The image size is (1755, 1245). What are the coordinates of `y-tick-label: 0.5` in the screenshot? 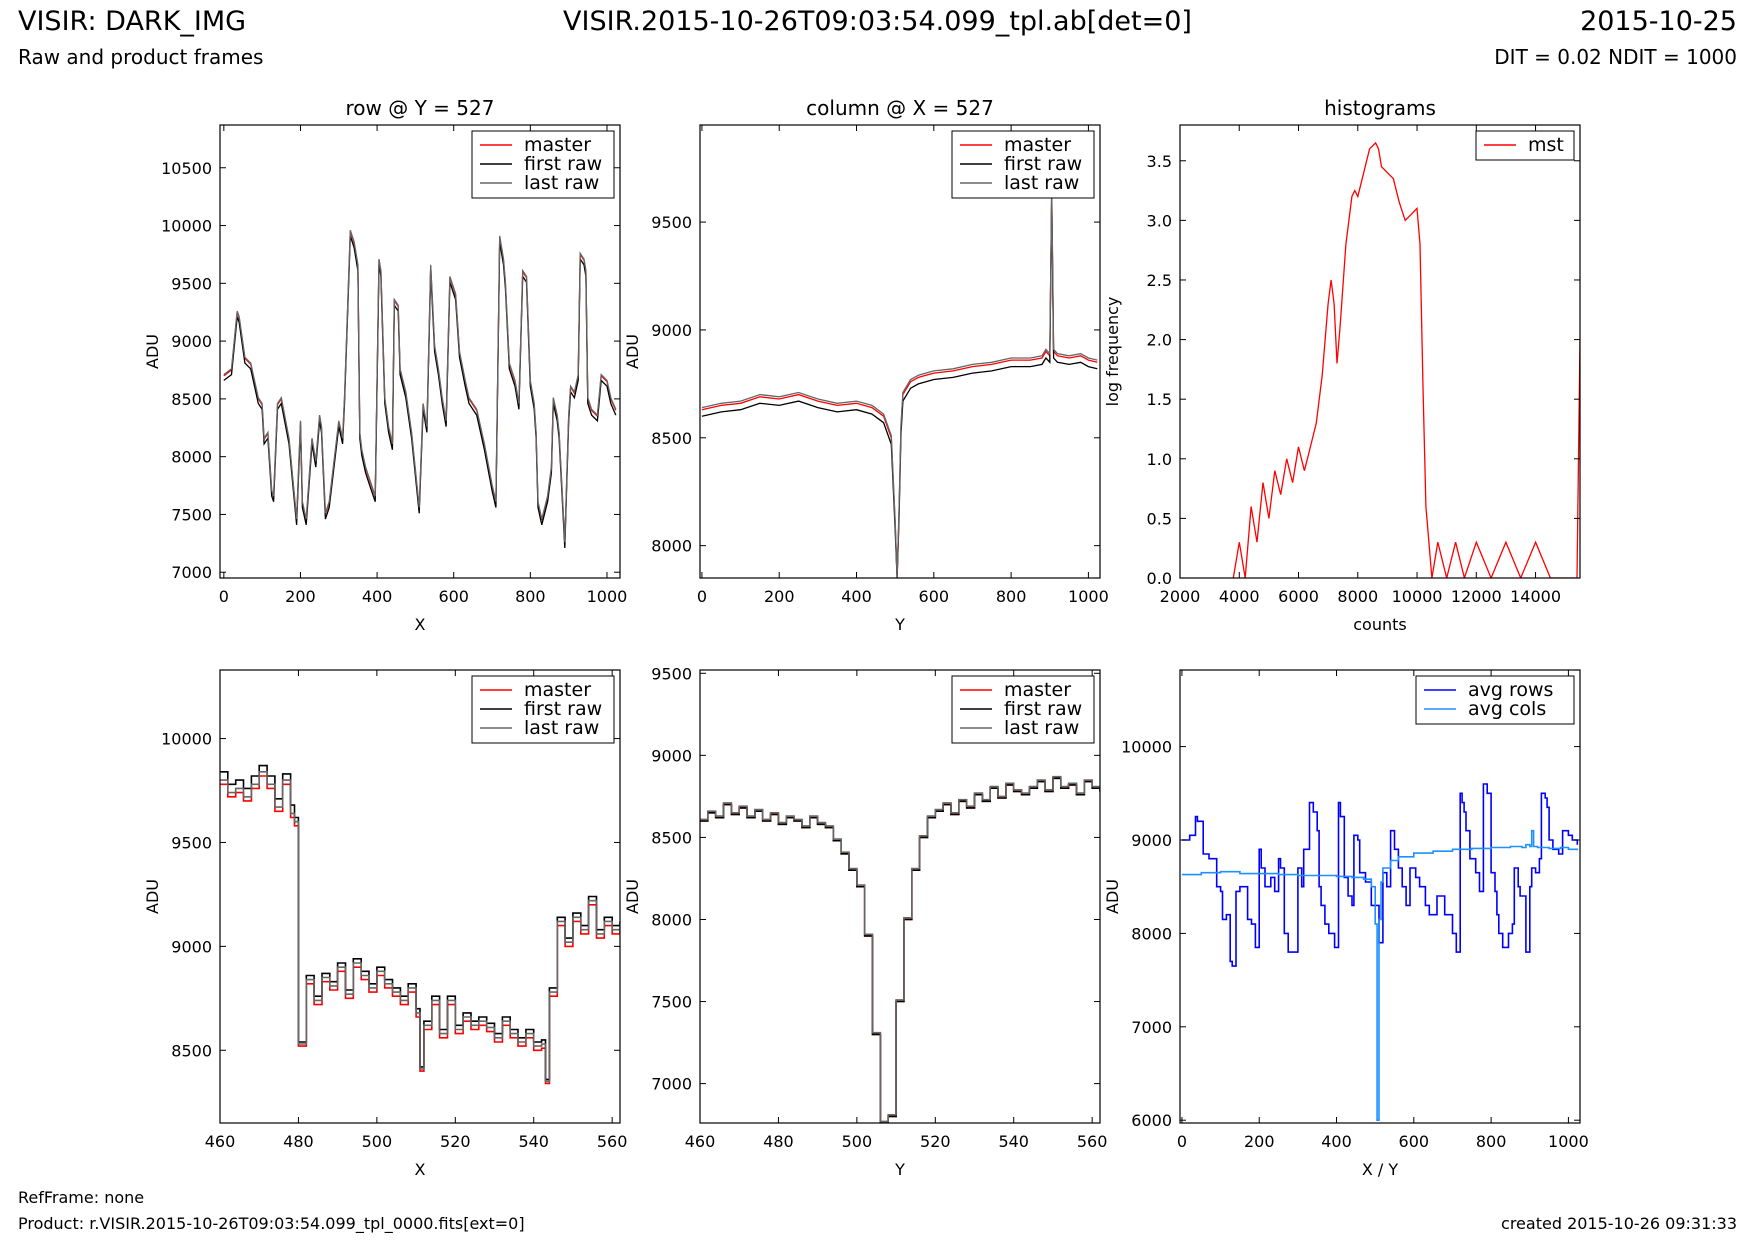 It's located at (1159, 518).